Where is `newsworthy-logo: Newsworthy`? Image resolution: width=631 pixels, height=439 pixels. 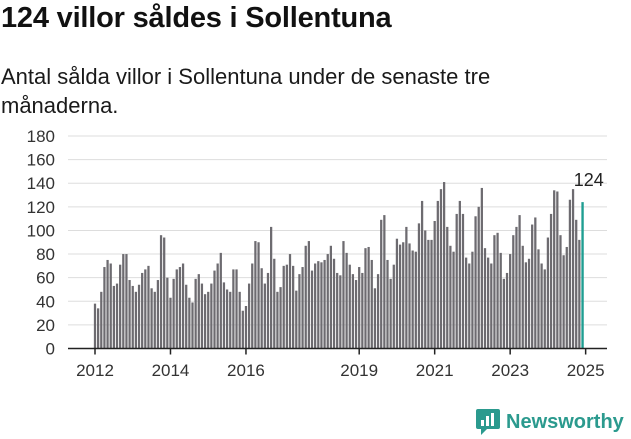
newsworthy-logo: Newsworthy is located at coordinates (549, 422).